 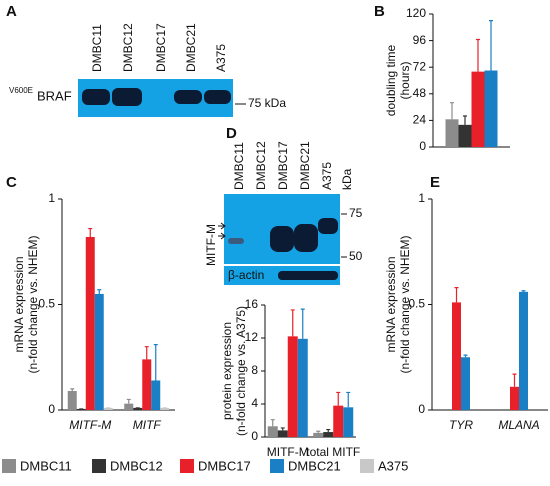 What do you see at coordinates (147, 425) in the screenshot?
I see `x-tick-label: MITF` at bounding box center [147, 425].